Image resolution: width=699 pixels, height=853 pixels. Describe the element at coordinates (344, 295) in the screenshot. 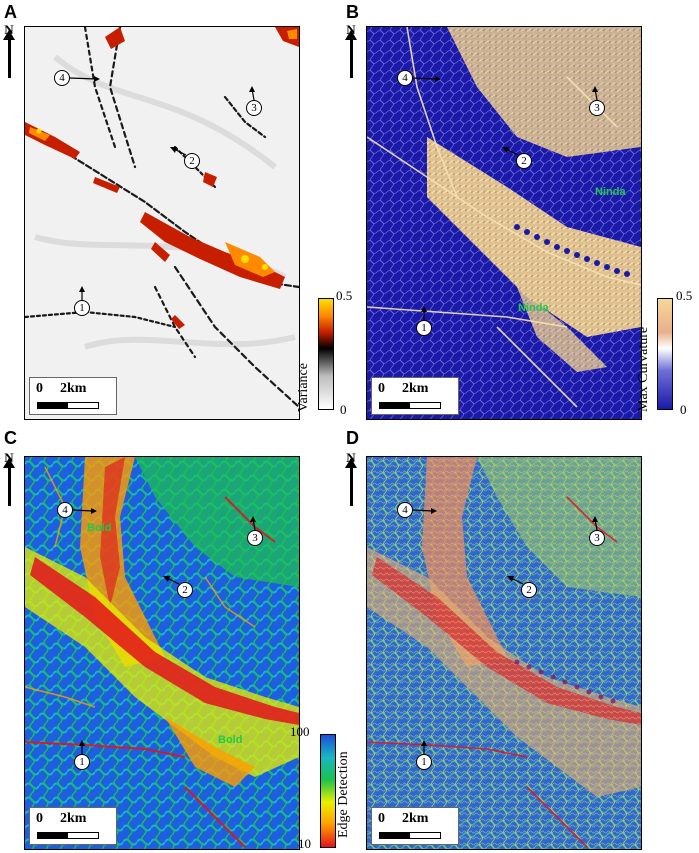

I see `colorbar-variance-max: 0.5` at that location.